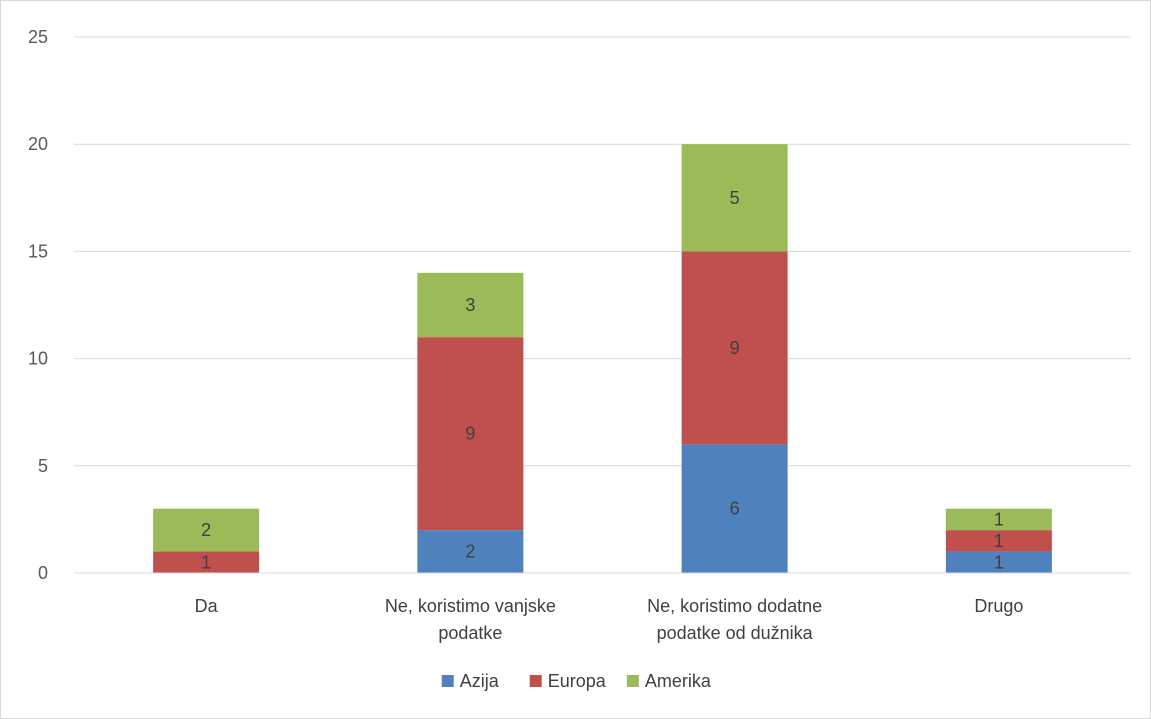 The height and width of the screenshot is (719, 1151). What do you see at coordinates (38, 144) in the screenshot?
I see `y-tick-label-20: 20` at bounding box center [38, 144].